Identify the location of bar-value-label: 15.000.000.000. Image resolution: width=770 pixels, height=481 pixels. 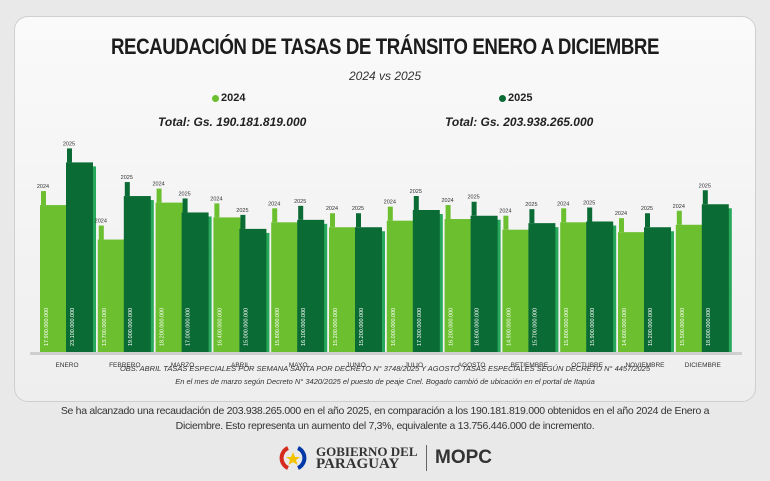
(246, 327).